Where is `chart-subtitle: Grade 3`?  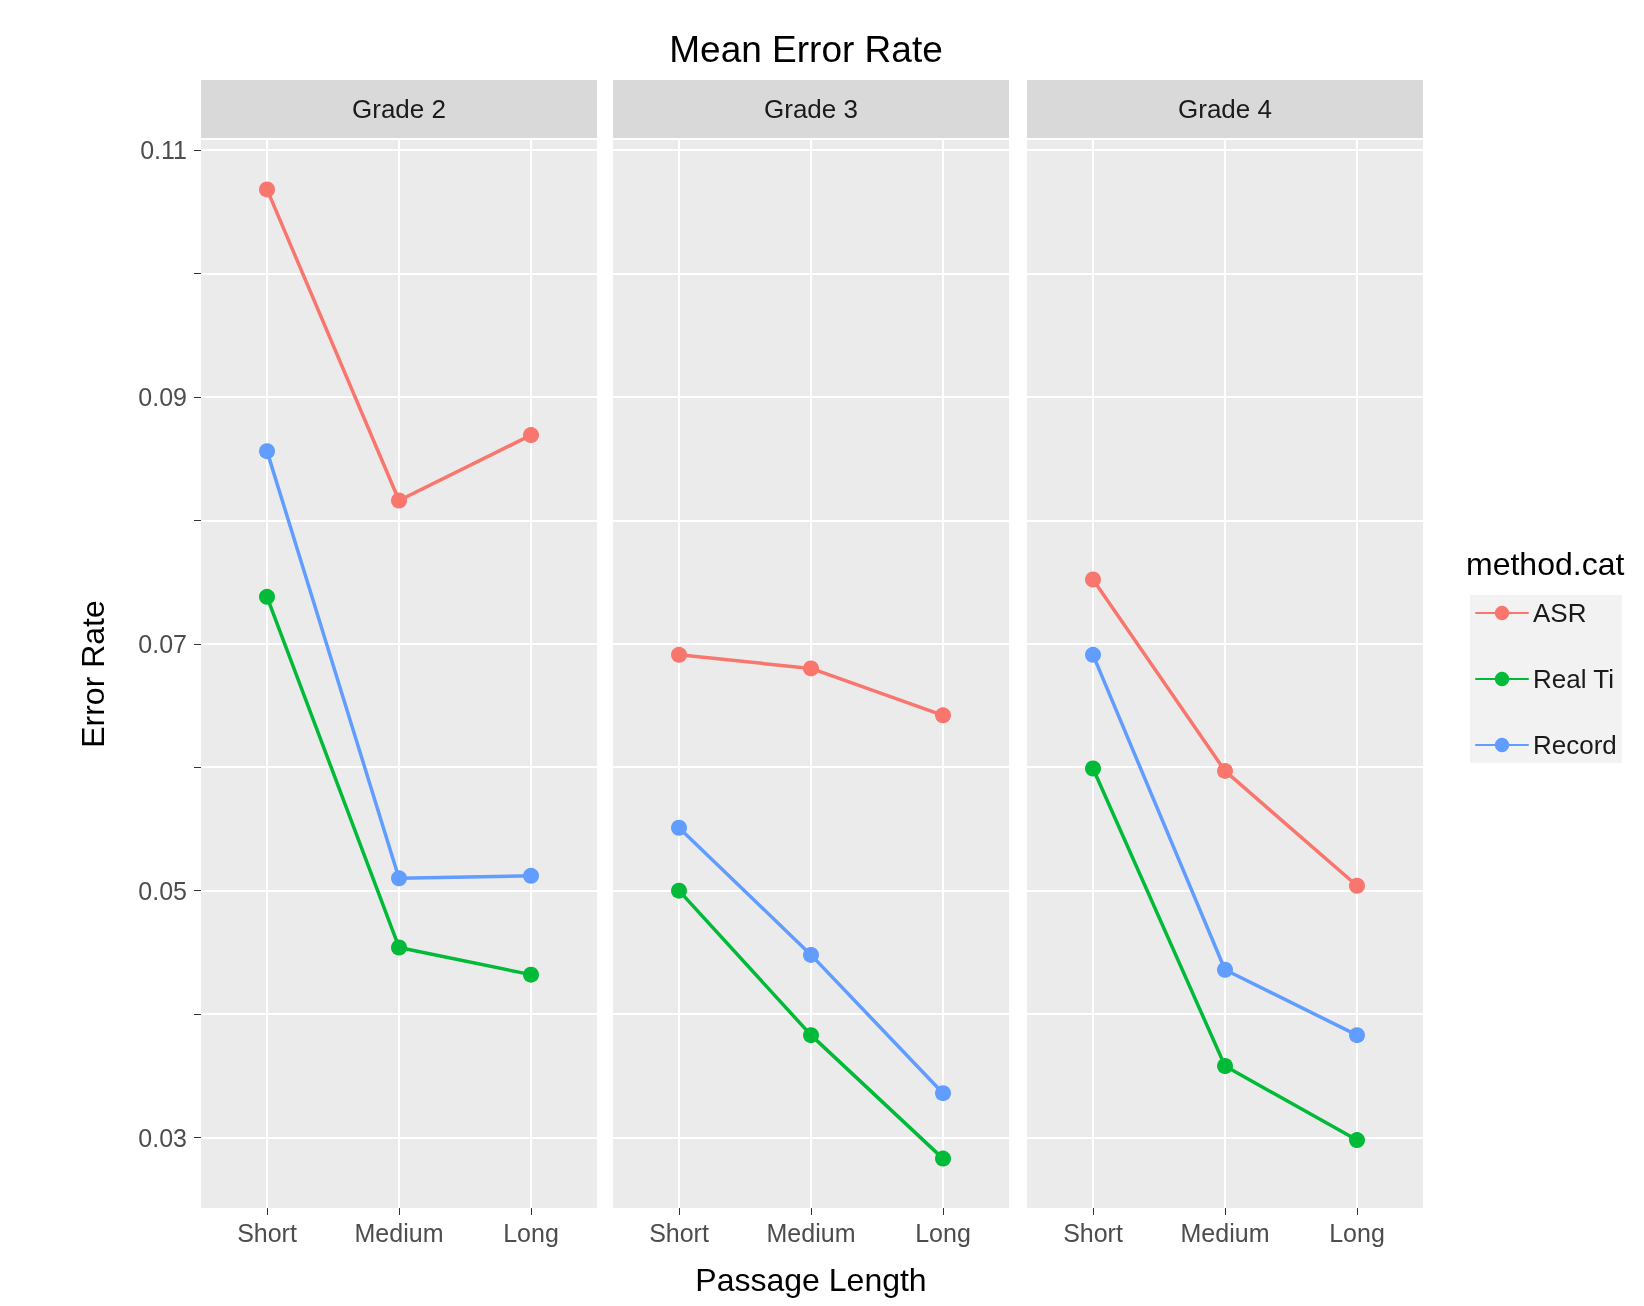 chart-subtitle: Grade 3 is located at coordinates (811, 109).